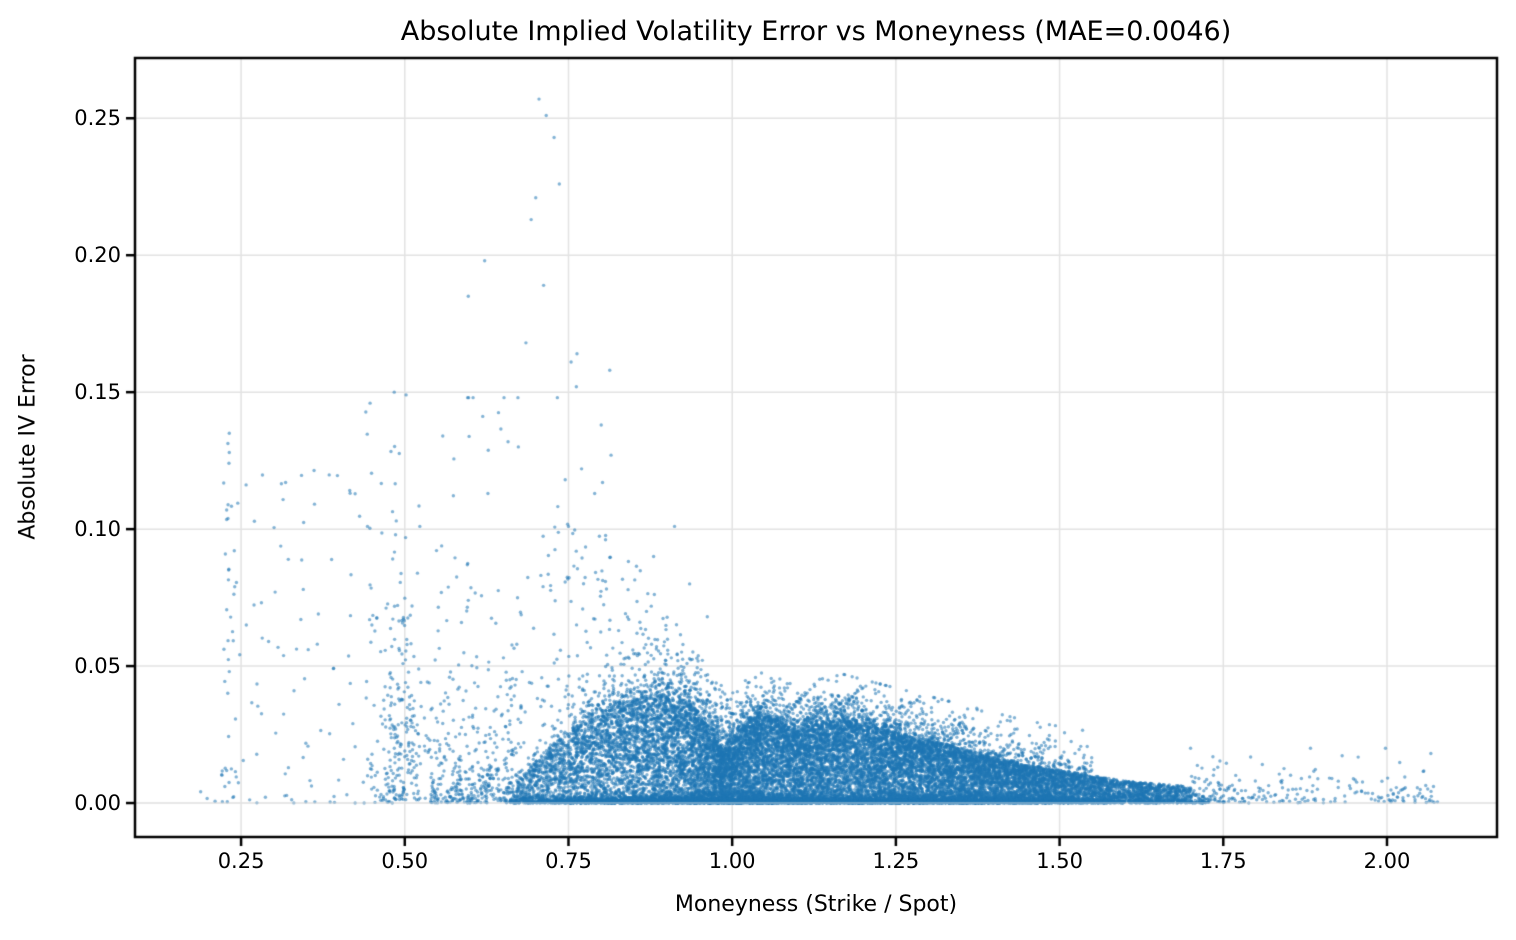 The width and height of the screenshot is (1516, 940). I want to click on x-tick-label: 0.50, so click(405, 861).